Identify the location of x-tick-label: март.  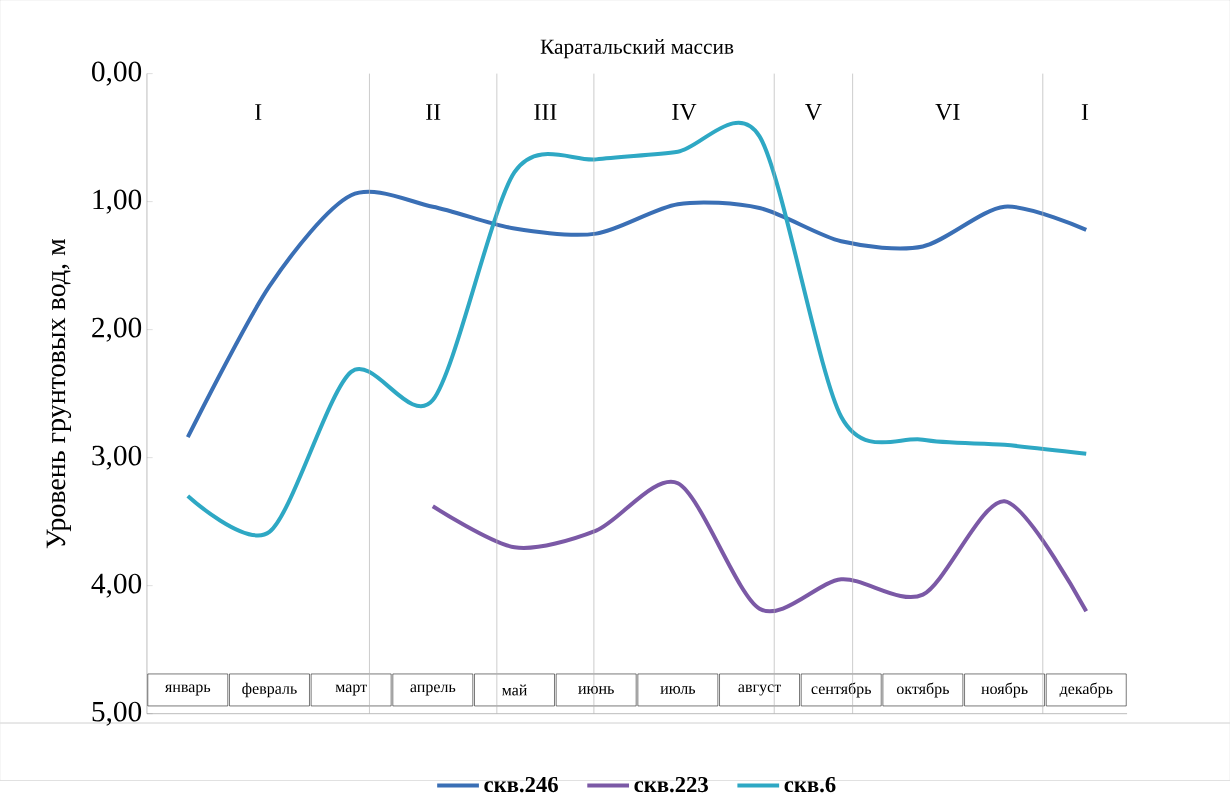
(351, 690).